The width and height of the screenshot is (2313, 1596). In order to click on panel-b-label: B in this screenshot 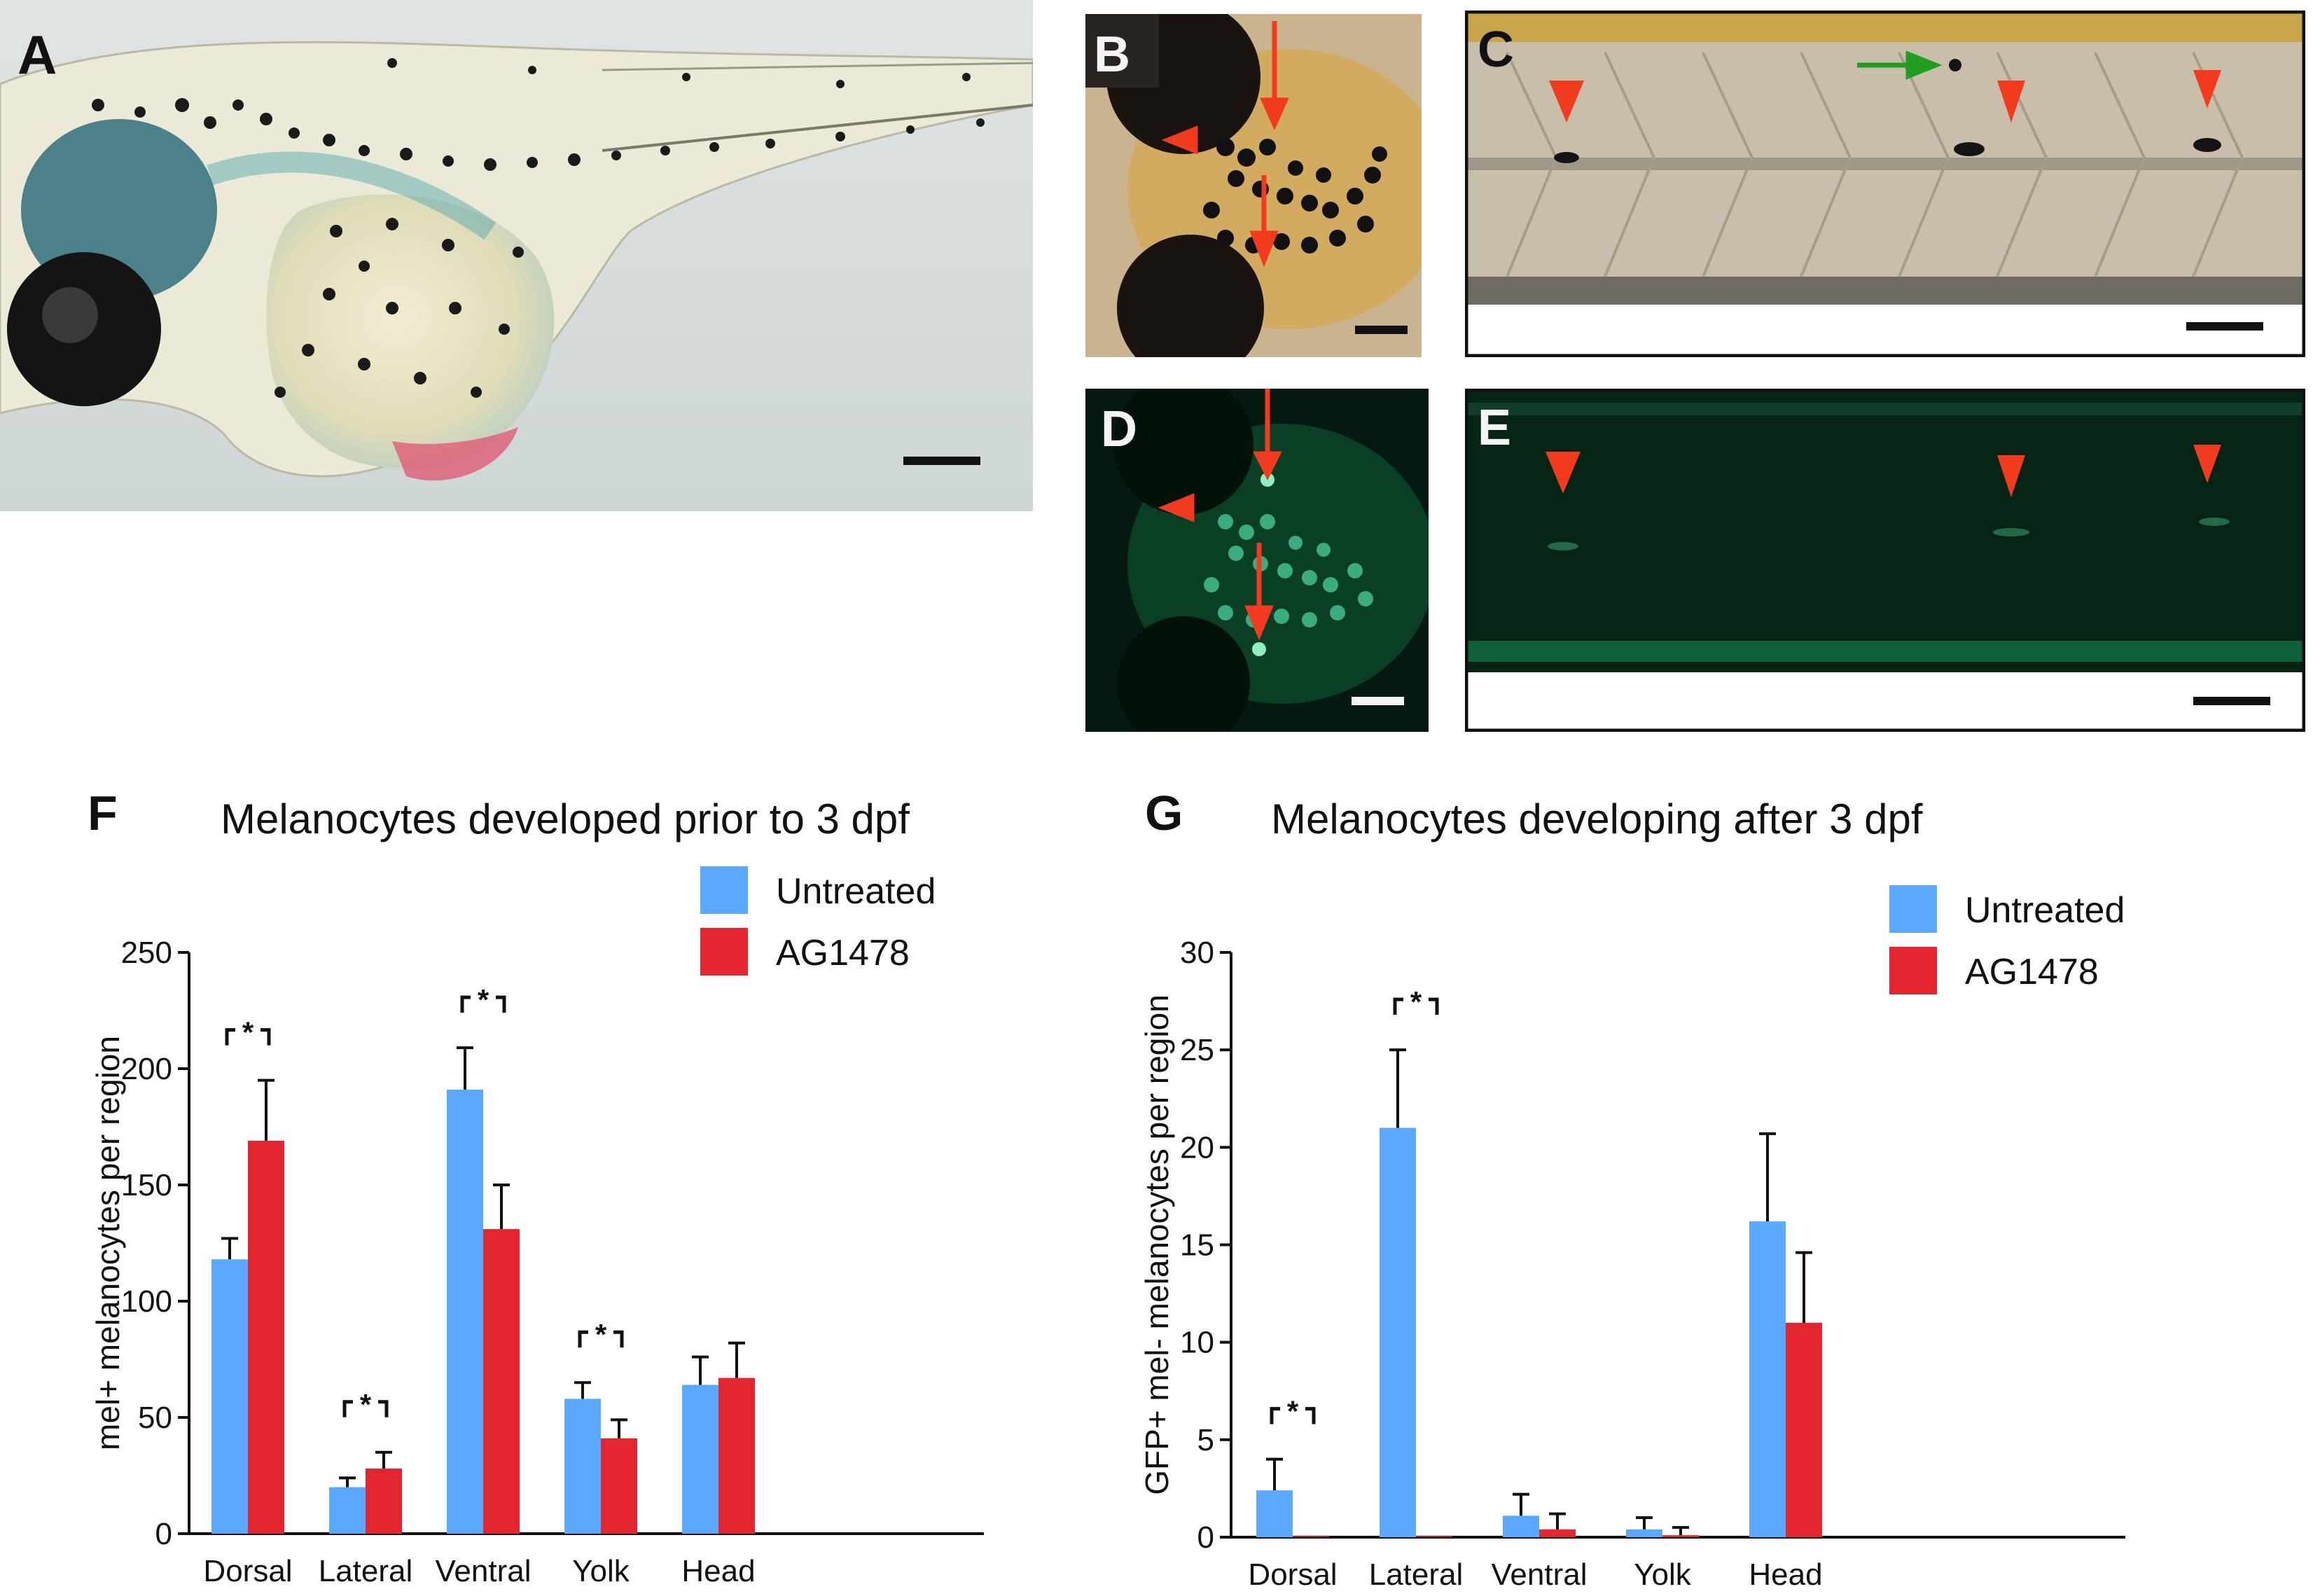, I will do `click(1112, 55)`.